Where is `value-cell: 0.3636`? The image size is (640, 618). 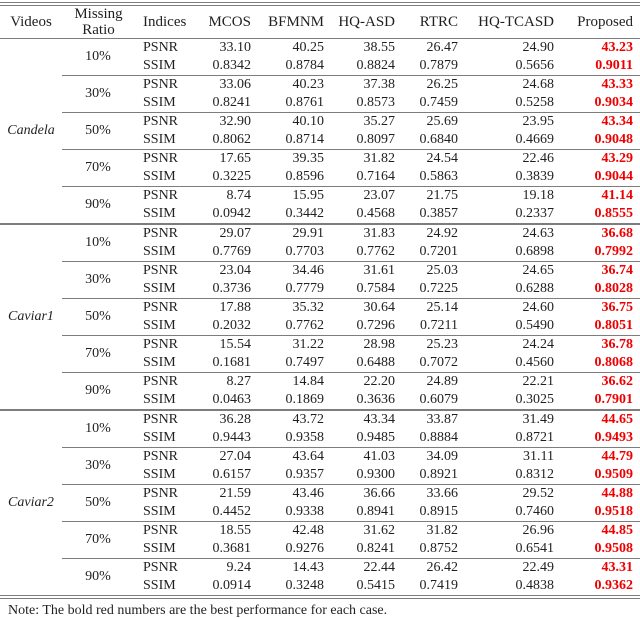
value-cell: 0.3636 is located at coordinates (376, 399).